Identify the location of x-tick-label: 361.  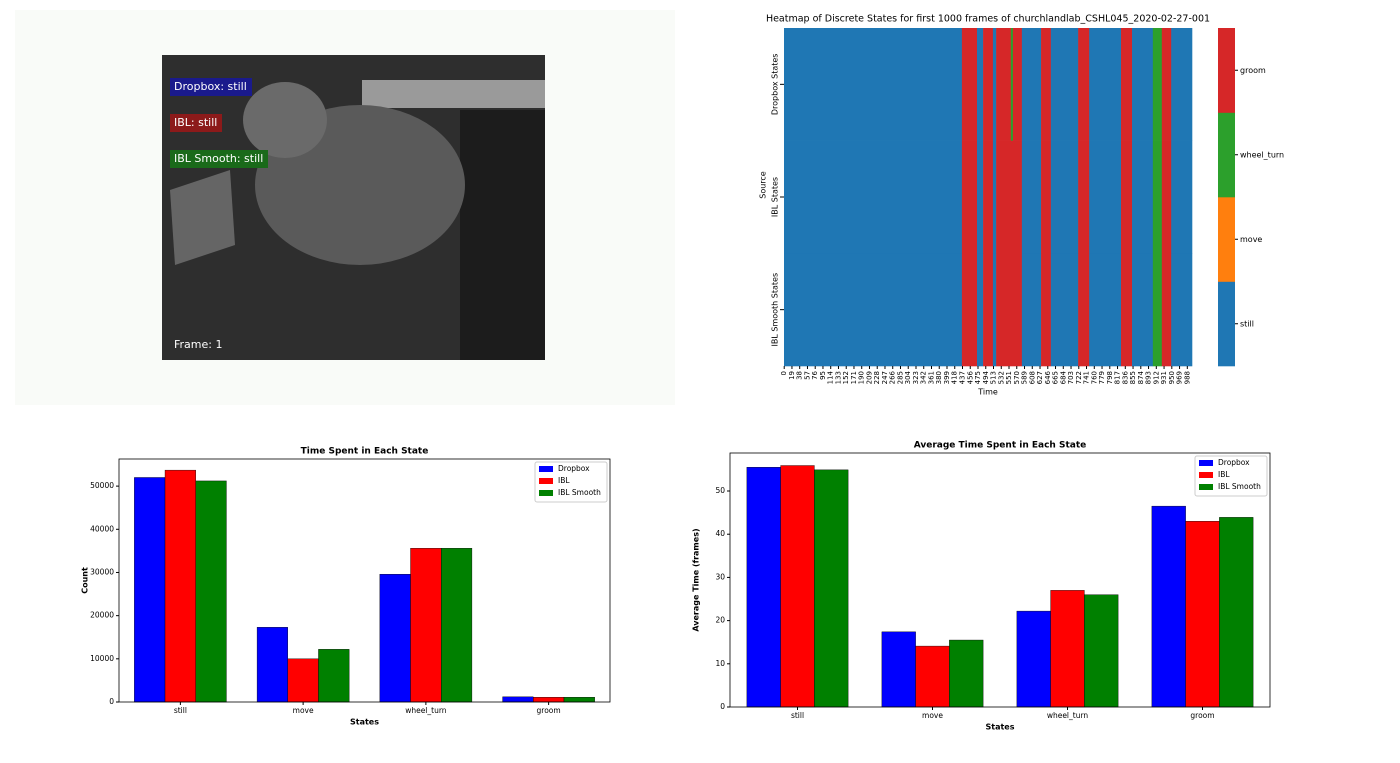
(931, 377).